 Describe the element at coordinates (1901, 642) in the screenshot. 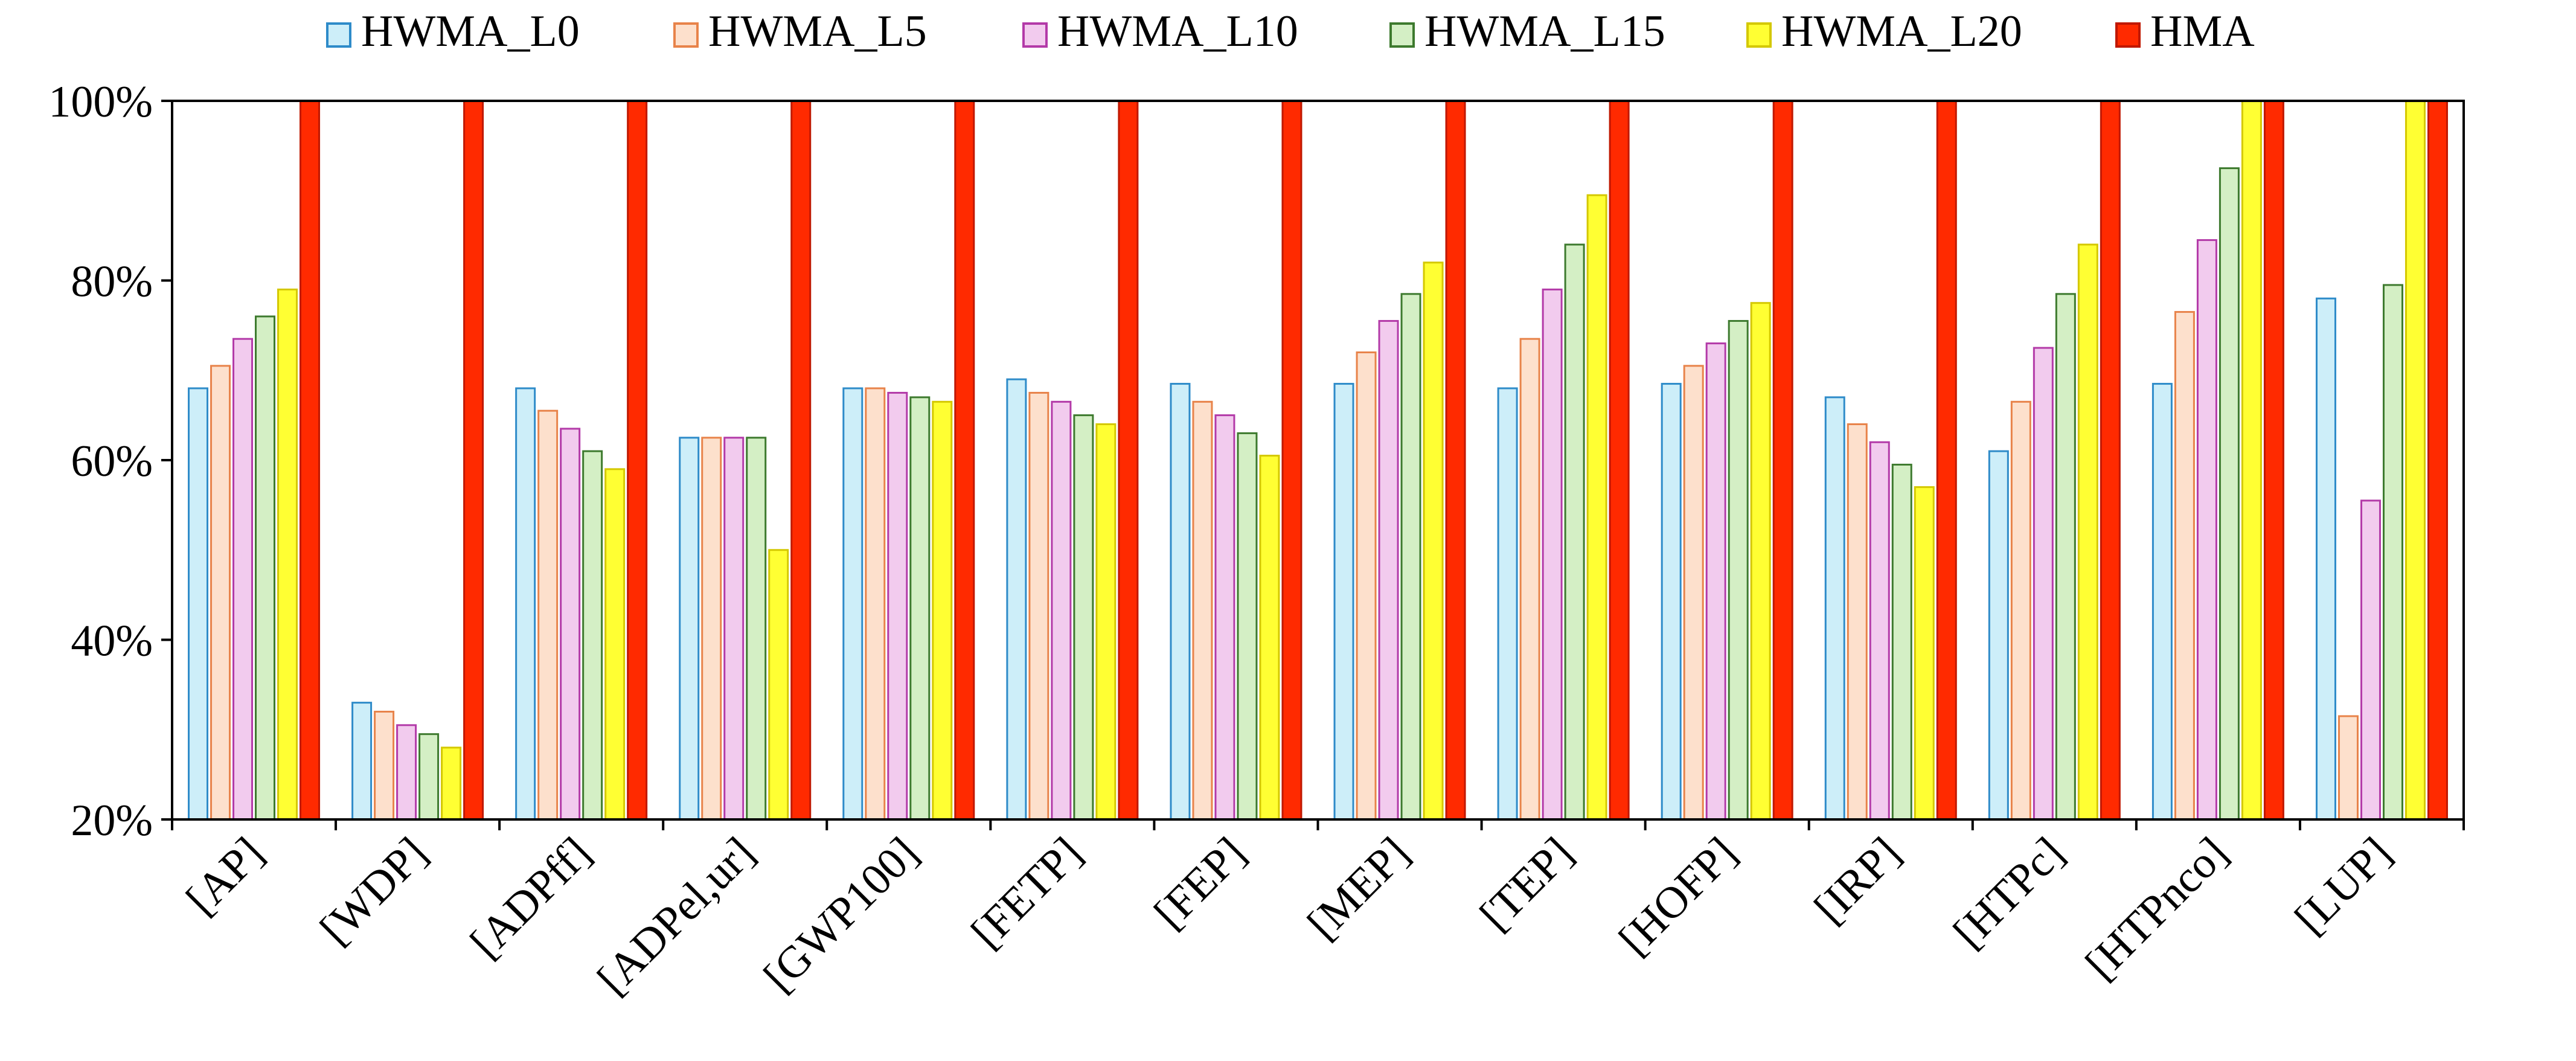

I see `bar-hwma-l15-irp` at that location.